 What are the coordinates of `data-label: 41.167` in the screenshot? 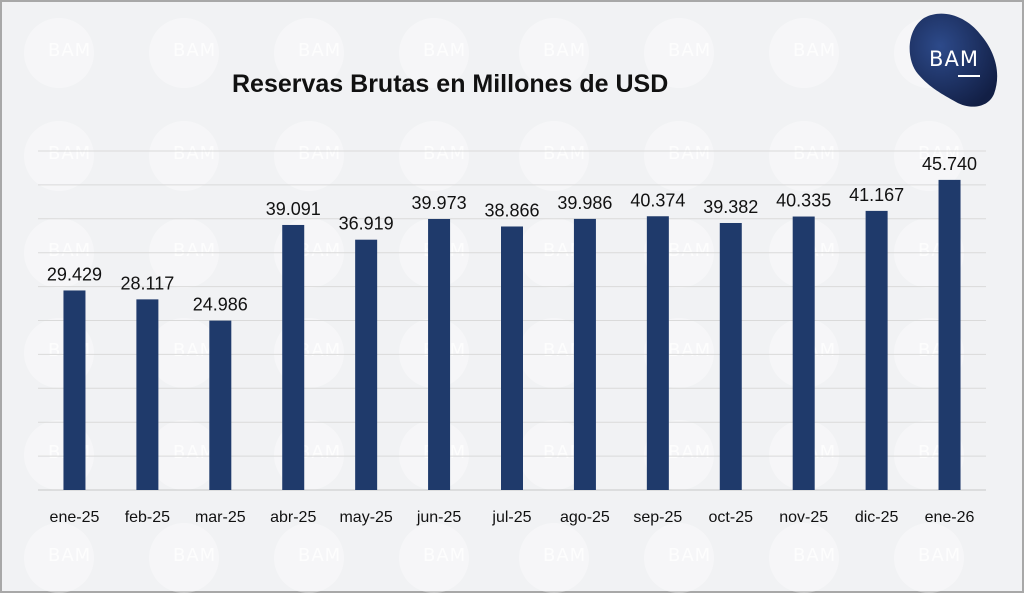 It's located at (876, 195).